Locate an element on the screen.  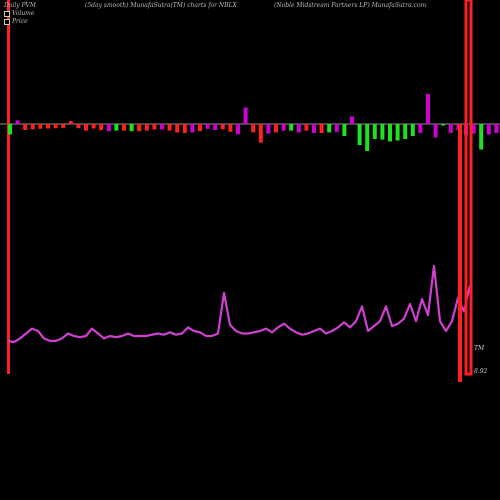
legend-swatch-volume is located at coordinates (7, 13).